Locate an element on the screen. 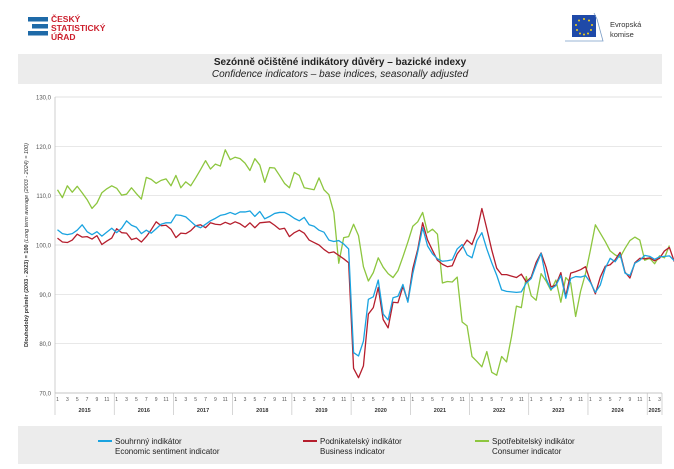 This screenshot has width=674, height=469. legend-label-en: Economic sentiment indicator is located at coordinates (167, 451).